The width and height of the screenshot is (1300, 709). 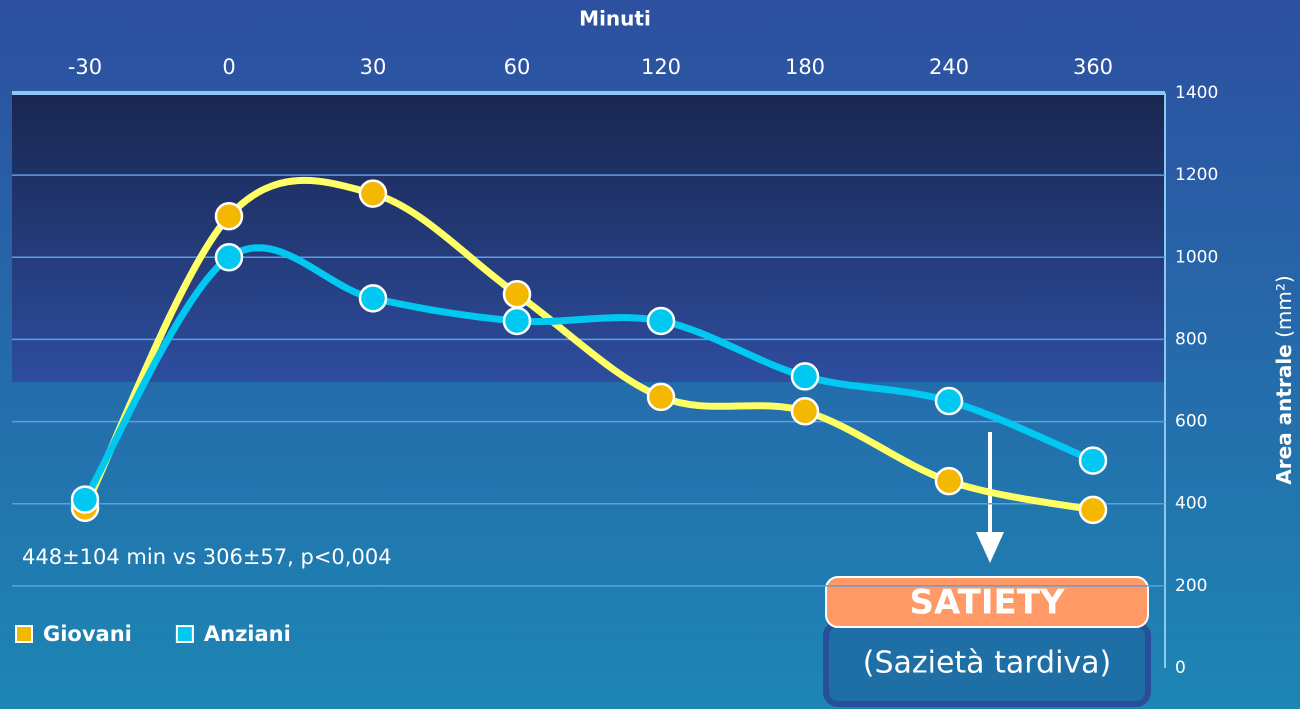 What do you see at coordinates (1093, 67) in the screenshot?
I see `x-tick-label: 360` at bounding box center [1093, 67].